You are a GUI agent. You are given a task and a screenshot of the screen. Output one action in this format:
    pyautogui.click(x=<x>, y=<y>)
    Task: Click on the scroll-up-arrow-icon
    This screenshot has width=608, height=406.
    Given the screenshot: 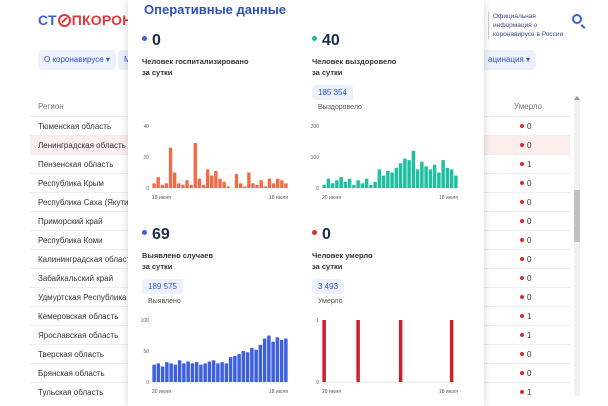 What is the action you would take?
    pyautogui.click(x=577, y=98)
    